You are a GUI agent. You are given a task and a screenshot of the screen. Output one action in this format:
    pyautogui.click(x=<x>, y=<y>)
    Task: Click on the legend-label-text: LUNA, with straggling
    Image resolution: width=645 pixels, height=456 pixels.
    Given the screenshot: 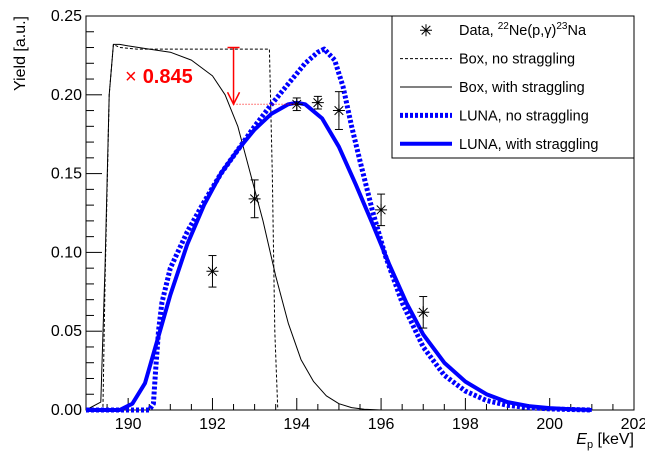 What is the action you would take?
    pyautogui.click(x=528, y=145)
    